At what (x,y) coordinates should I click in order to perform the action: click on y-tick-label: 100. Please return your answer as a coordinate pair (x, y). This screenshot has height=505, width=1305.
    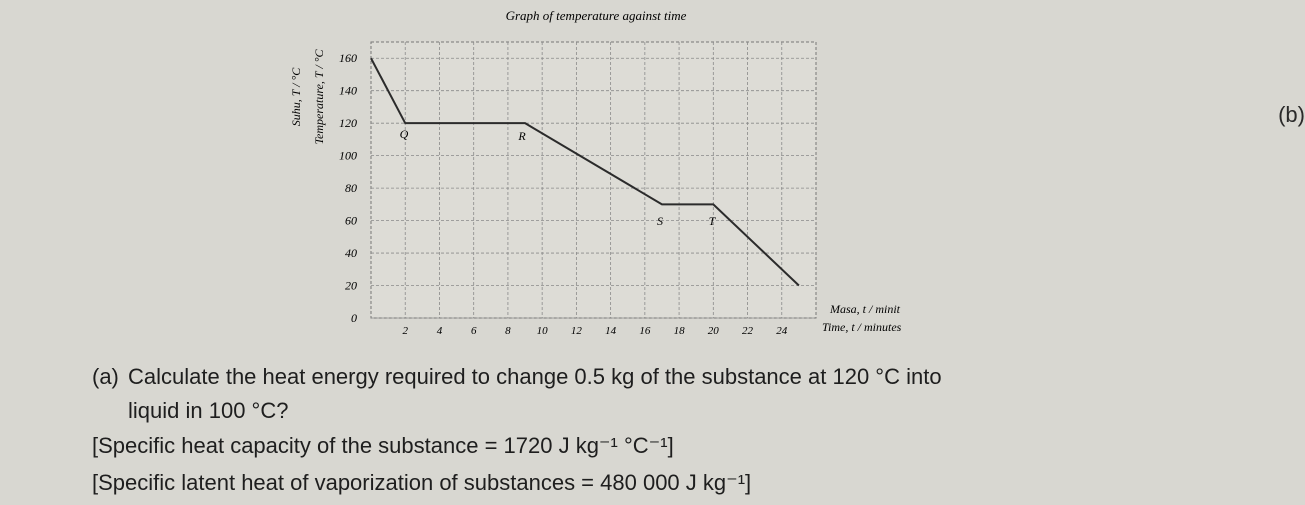
    Looking at the image, I should click on (348, 156).